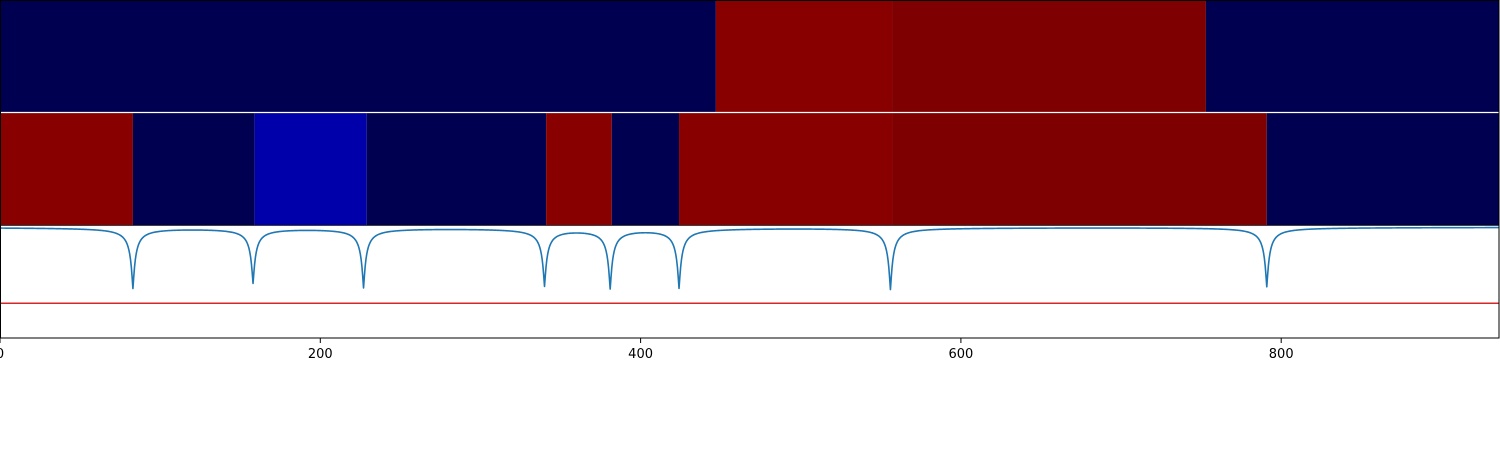  Describe the element at coordinates (2, 354) in the screenshot. I see `x-tick-label-0: 0` at that location.